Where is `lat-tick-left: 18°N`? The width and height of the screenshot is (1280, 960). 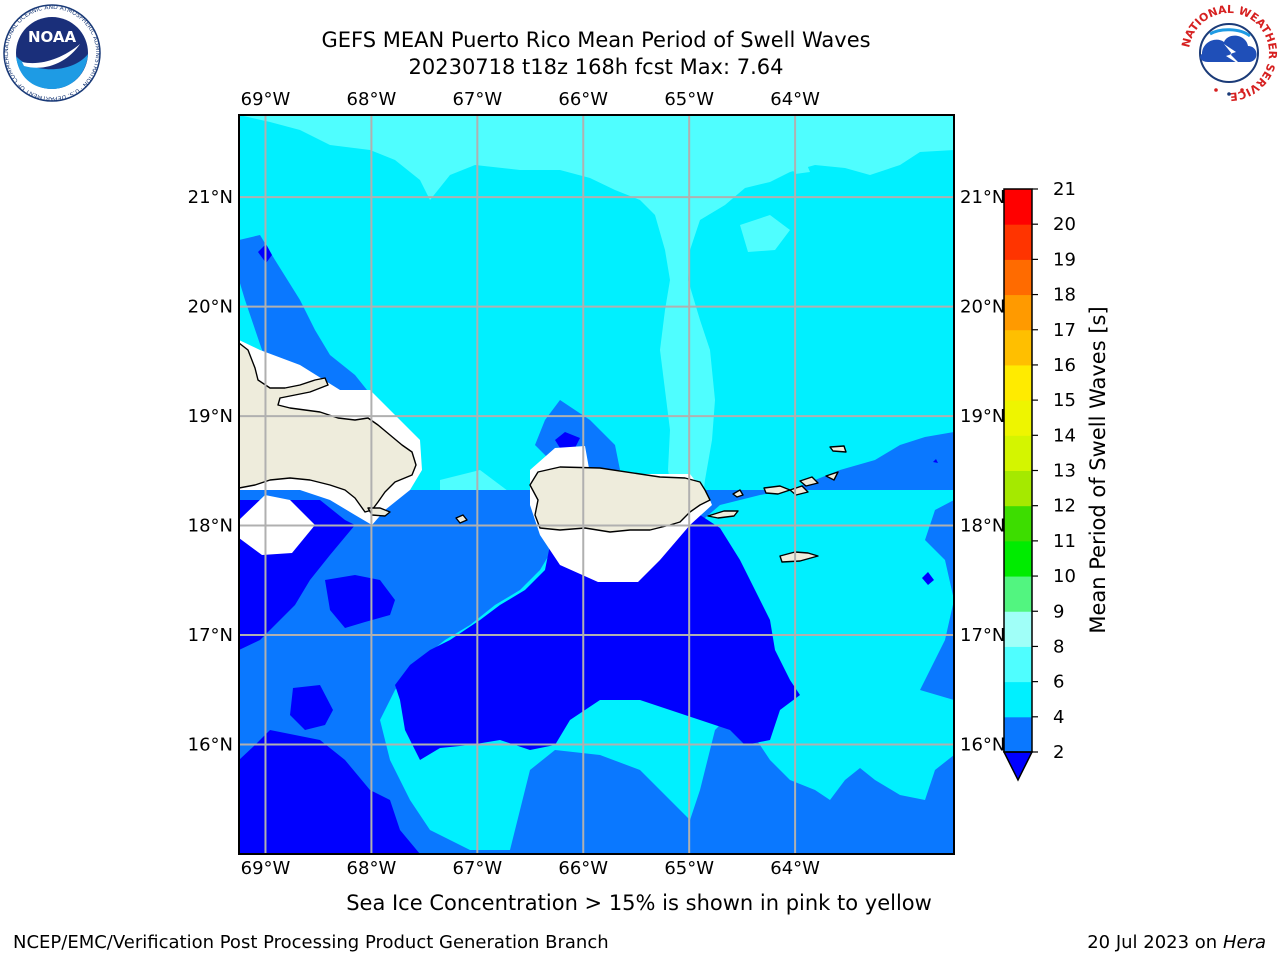
lat-tick-left: 18°N is located at coordinates (210, 526).